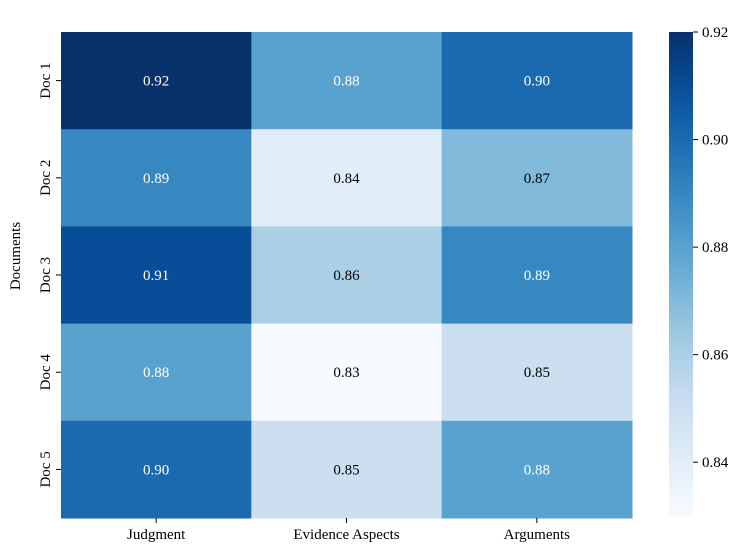 This screenshot has width=756, height=551. I want to click on y-tick-label: Doc 3, so click(46, 275).